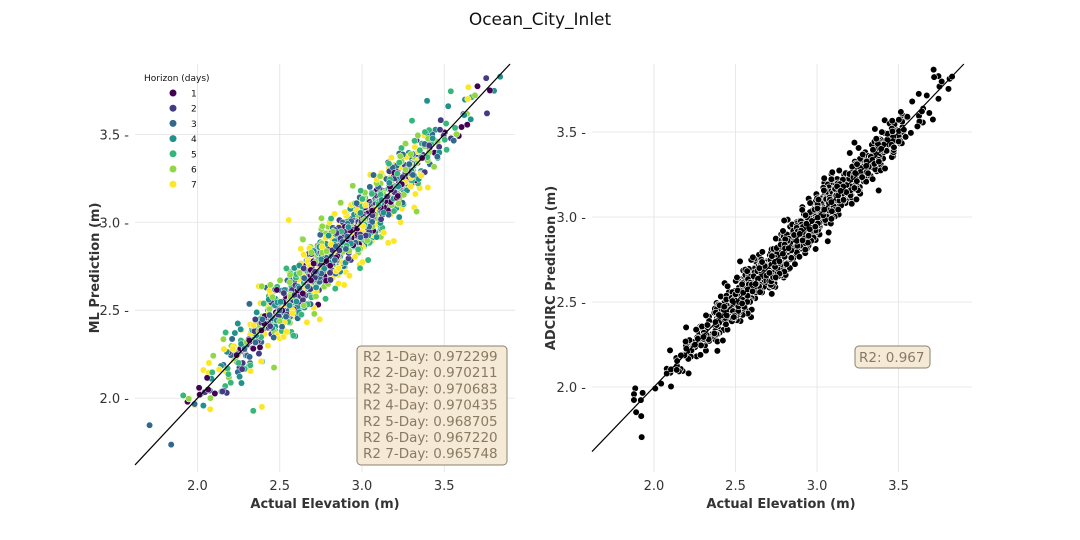  Describe the element at coordinates (173, 184) in the screenshot. I see `legend-marker` at that location.